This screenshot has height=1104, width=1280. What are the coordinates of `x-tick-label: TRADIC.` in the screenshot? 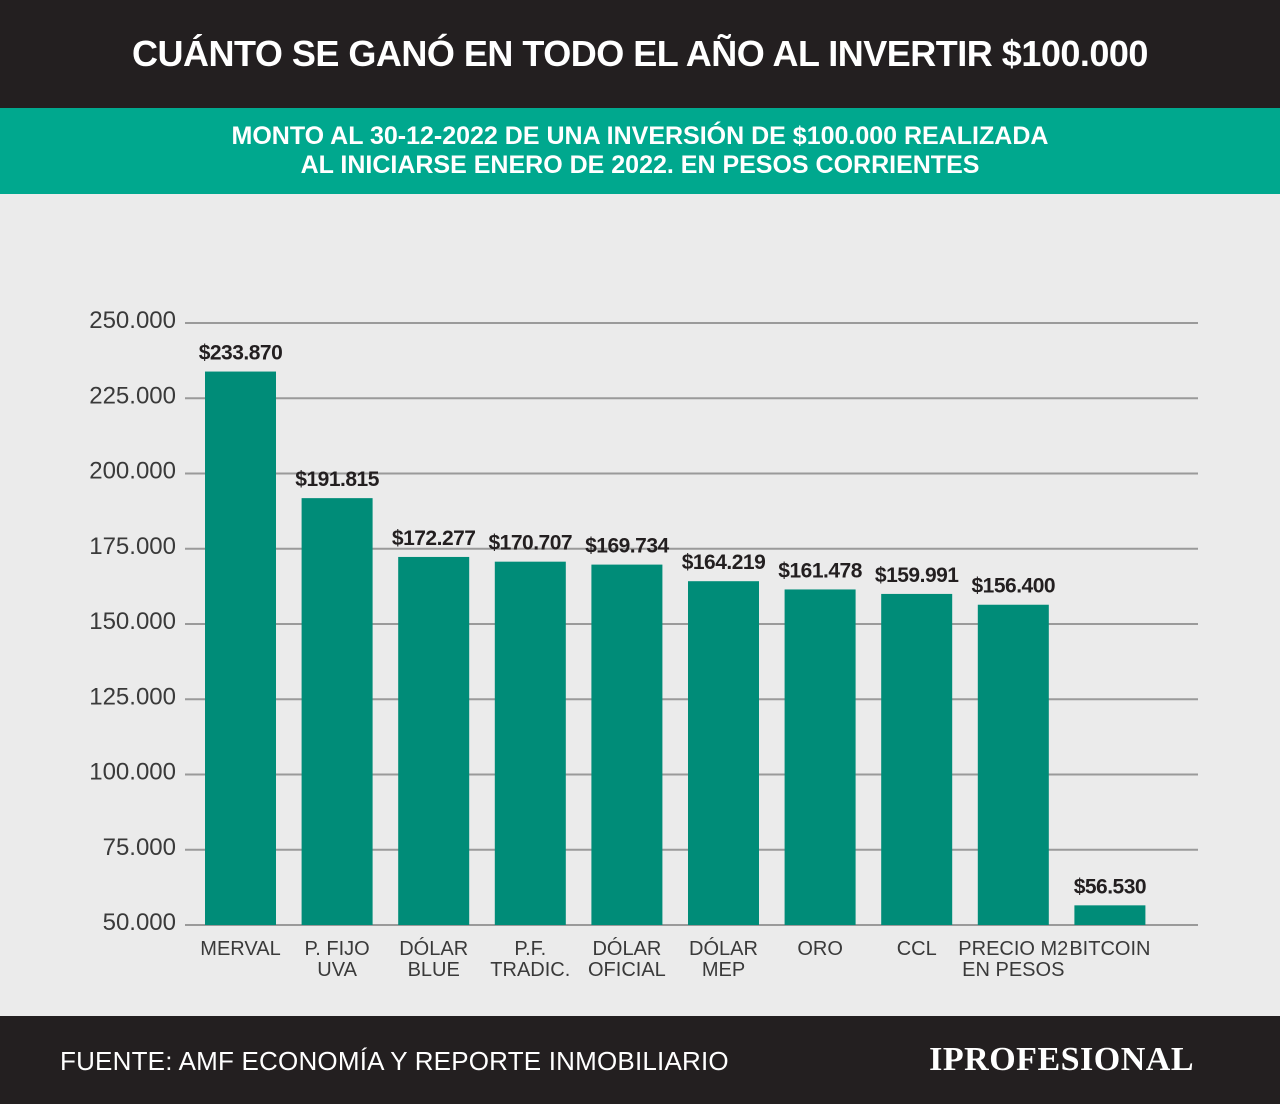 It's located at (530, 970).